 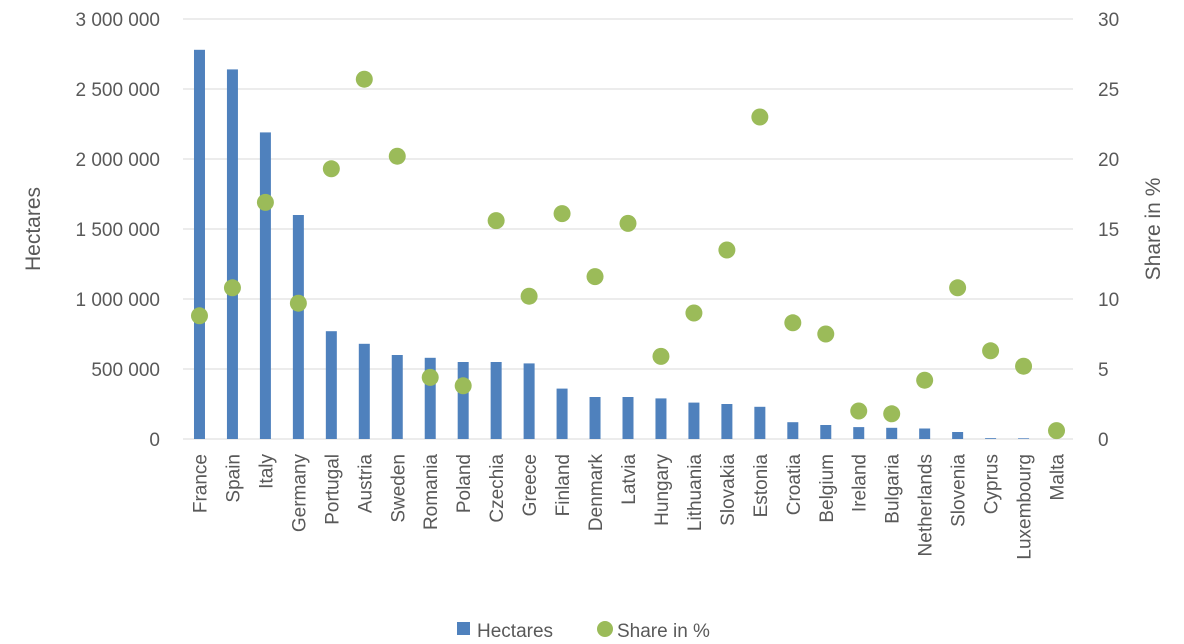 What do you see at coordinates (1057, 431) in the screenshot?
I see `point-malta` at bounding box center [1057, 431].